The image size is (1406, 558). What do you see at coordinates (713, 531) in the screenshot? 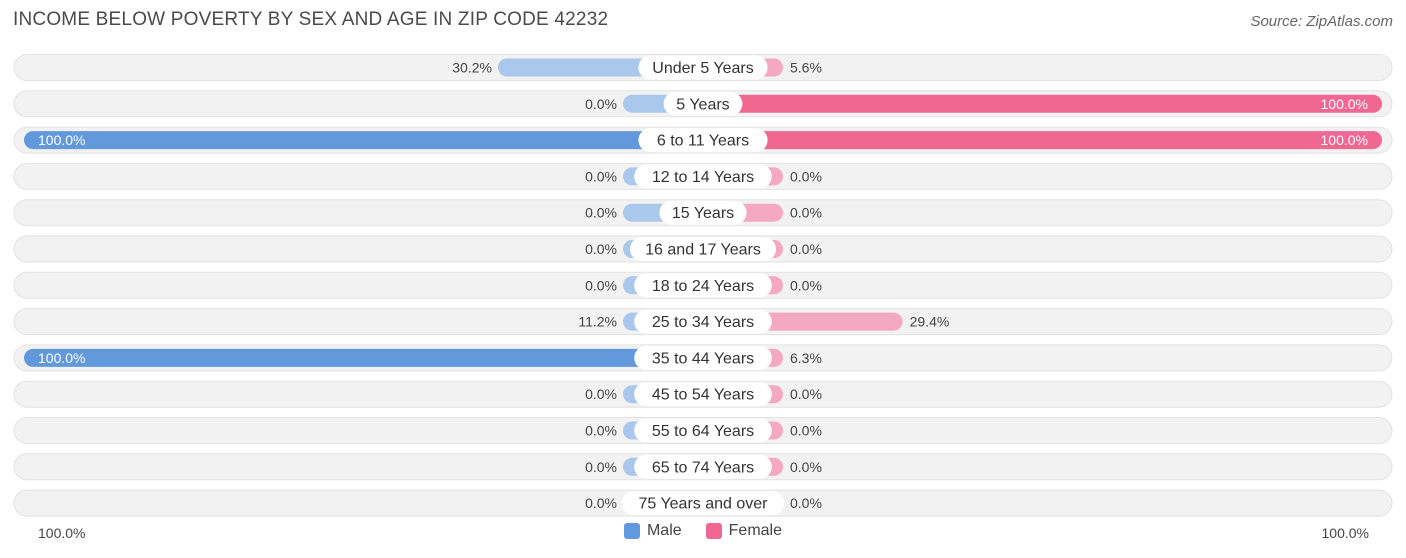
I see `female-swatch` at bounding box center [713, 531].